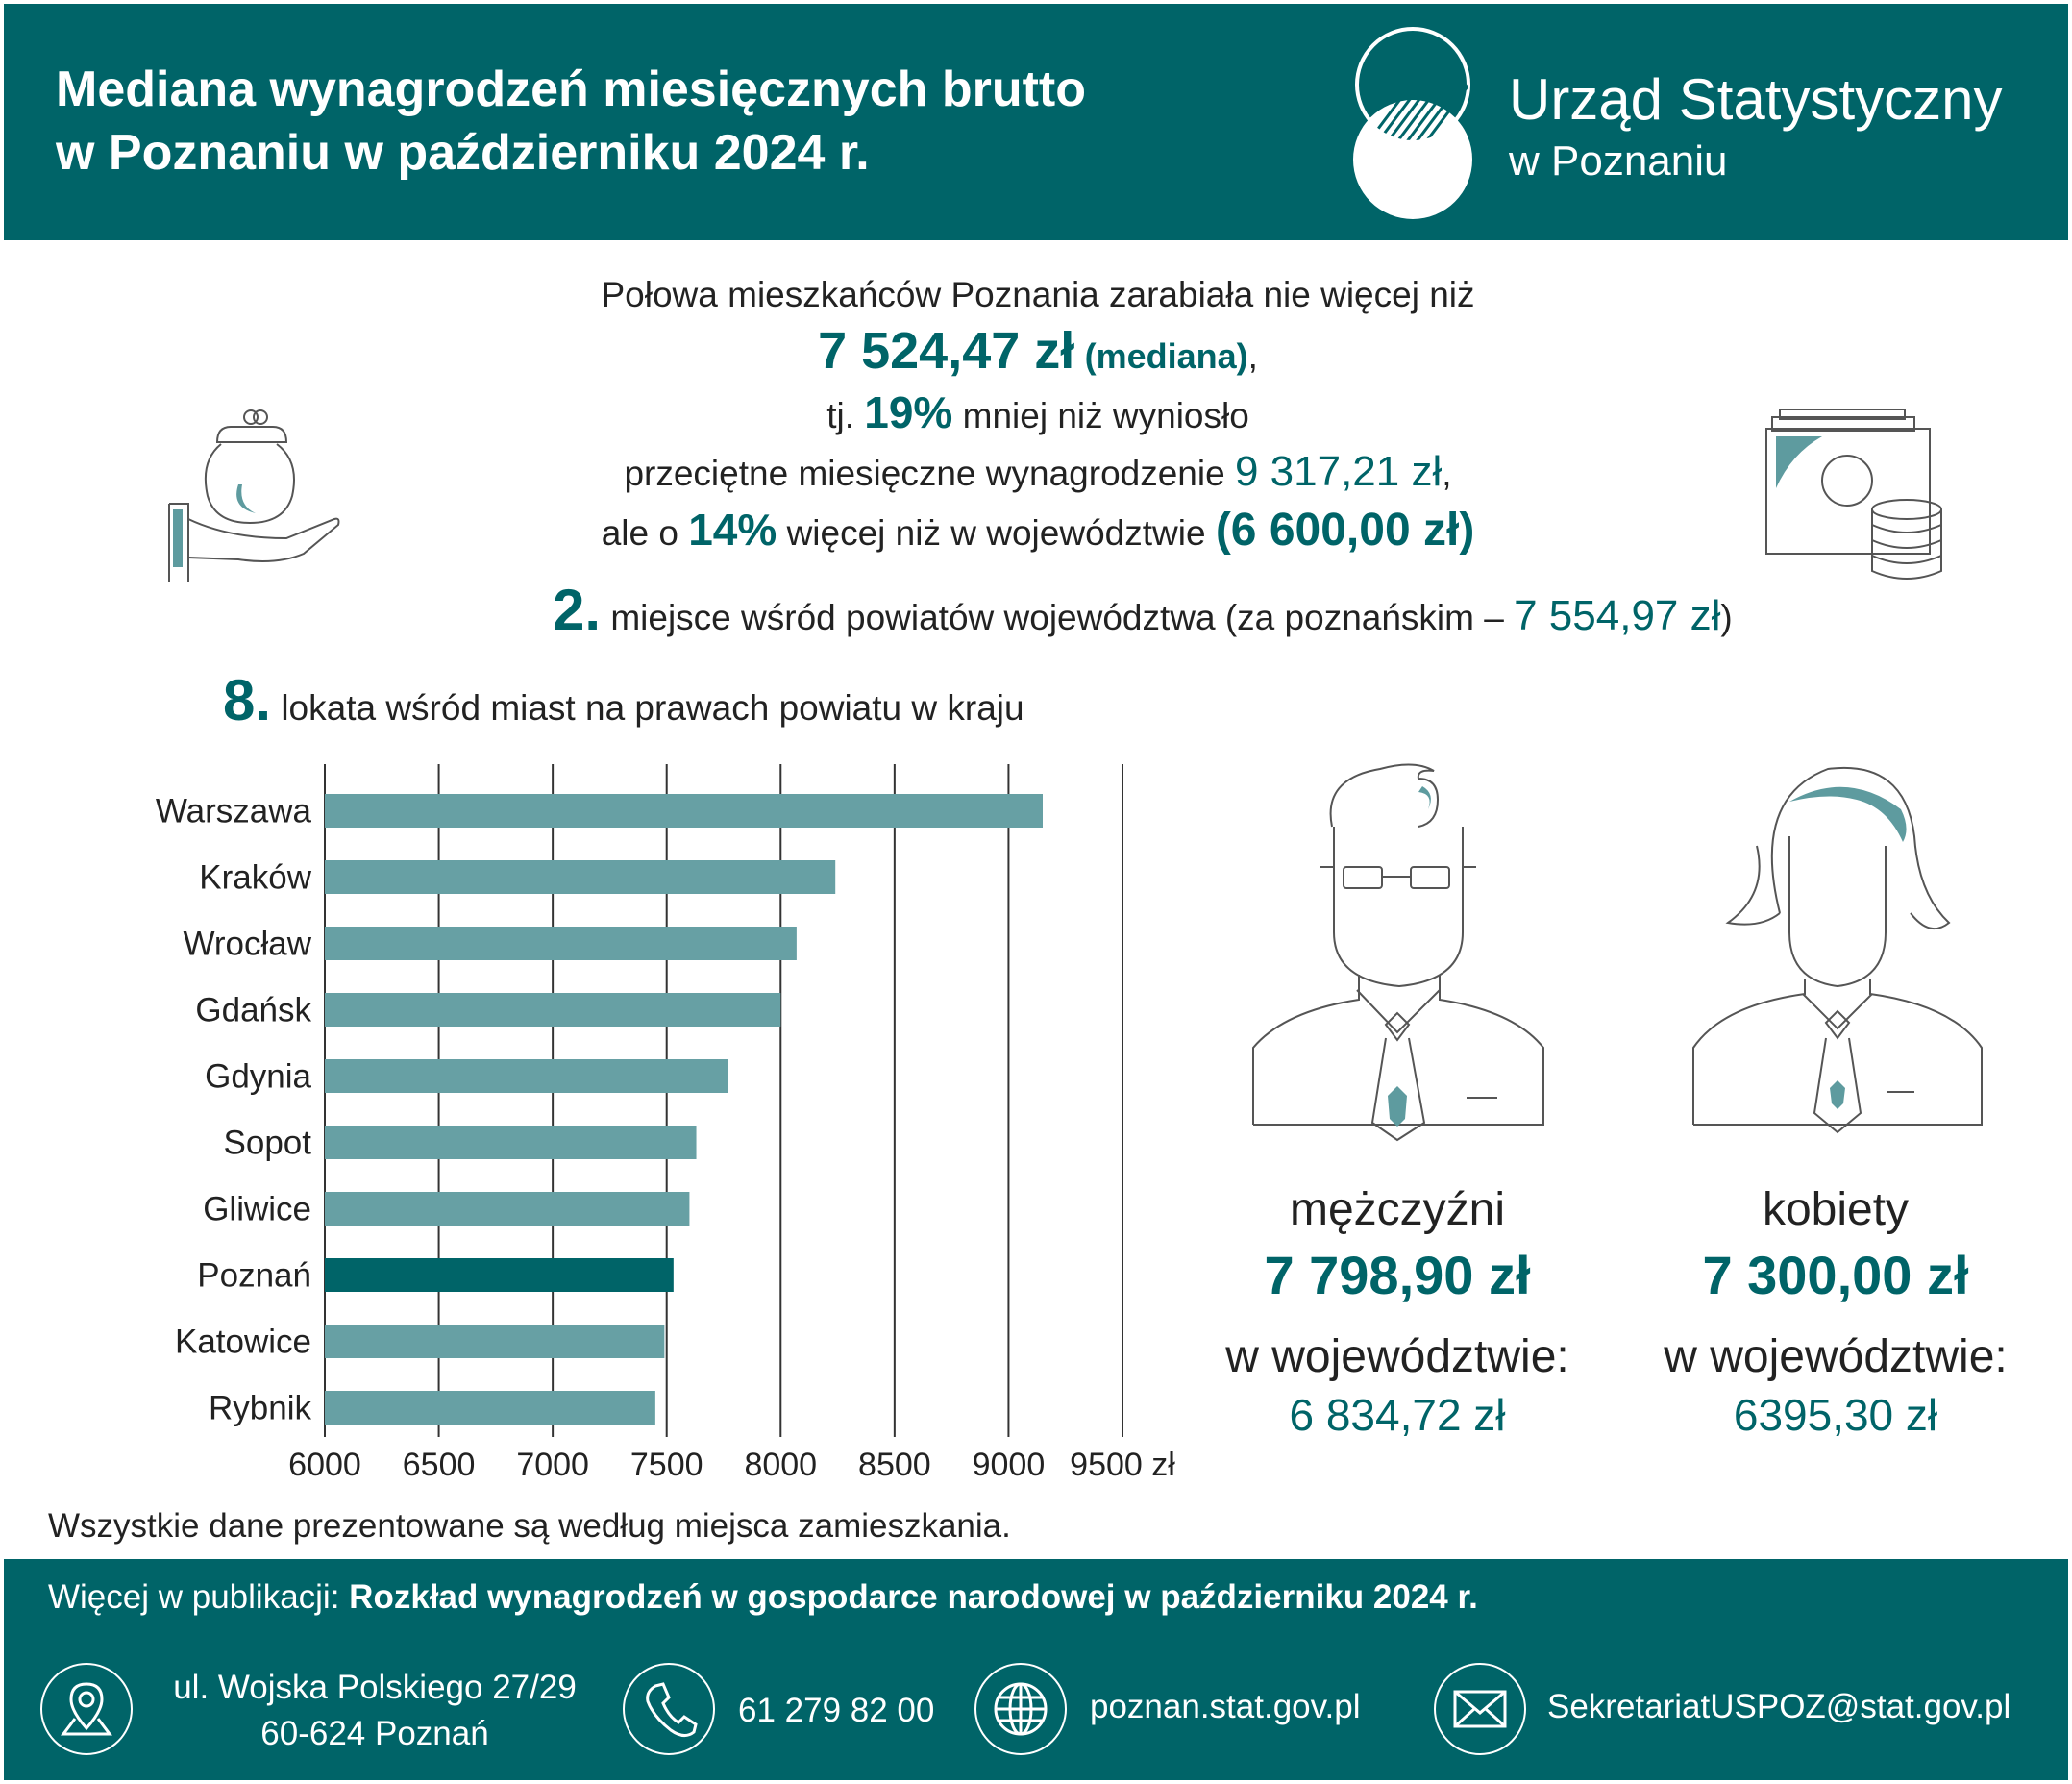  What do you see at coordinates (1009, 1465) in the screenshot?
I see `x-tick-label-6: 9000` at bounding box center [1009, 1465].